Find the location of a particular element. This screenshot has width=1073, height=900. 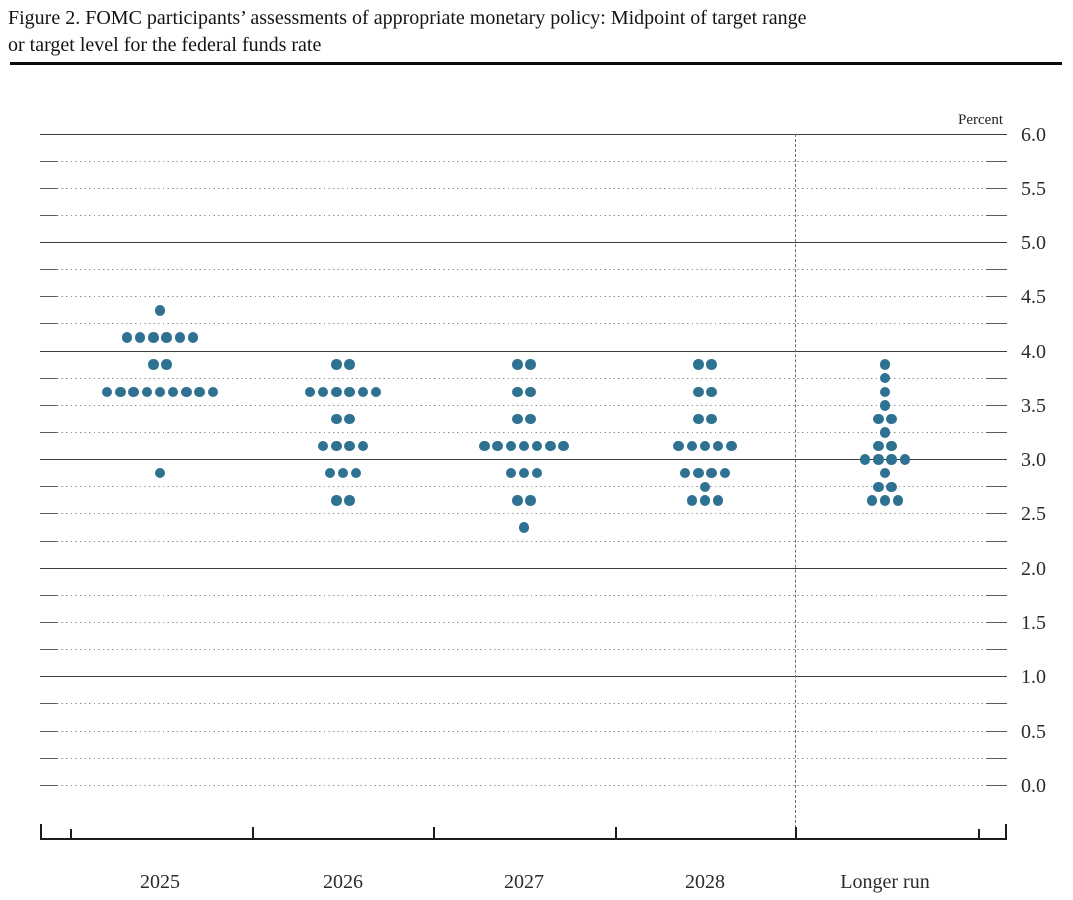

x-axis-category-label: 2026 is located at coordinates (343, 882).